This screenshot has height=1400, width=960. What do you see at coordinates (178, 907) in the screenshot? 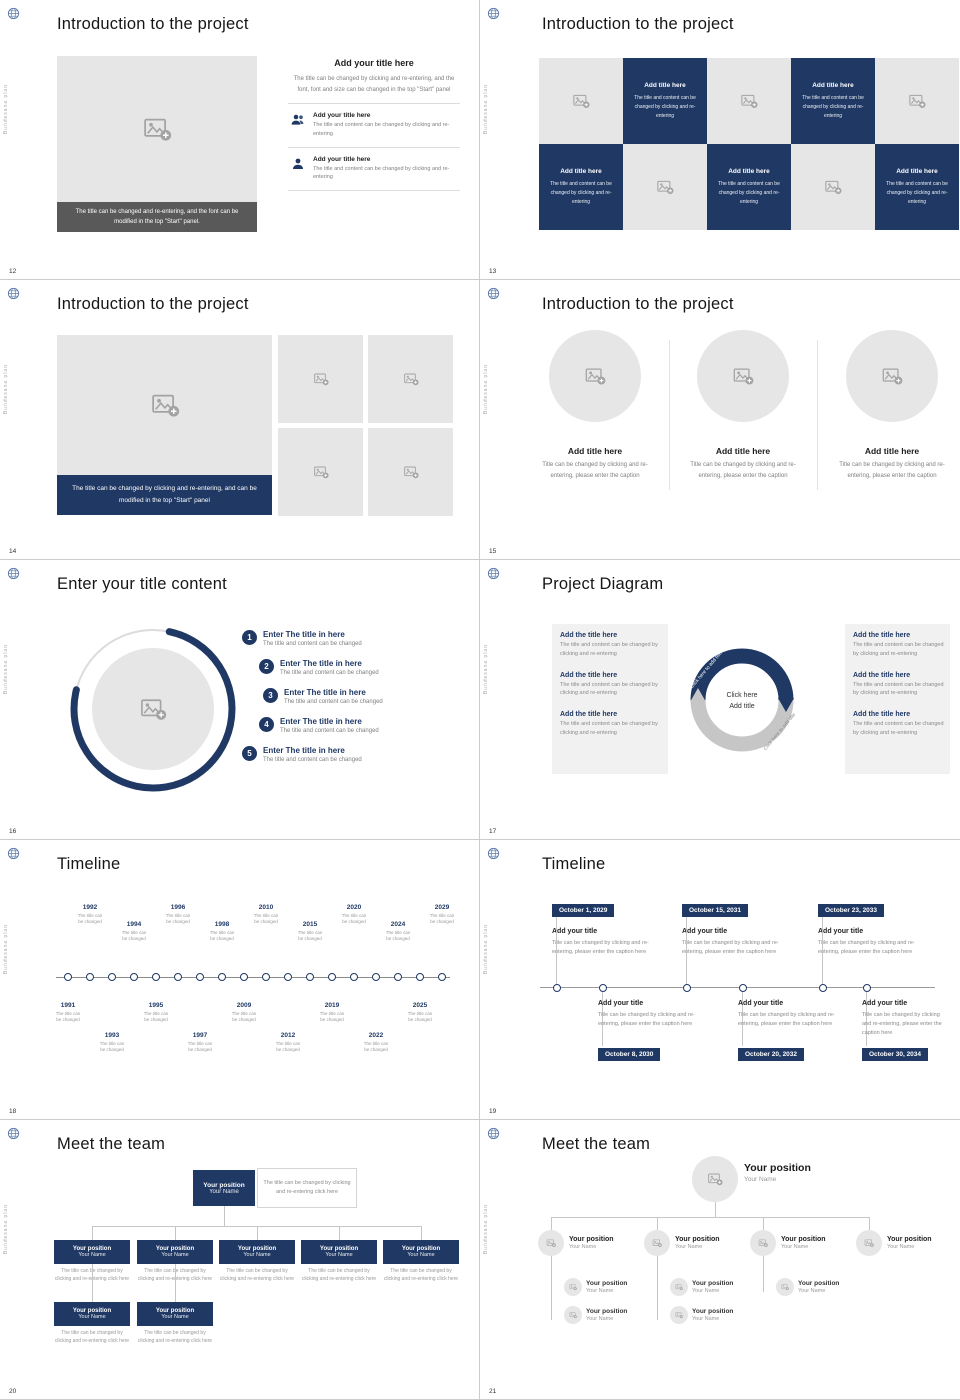
I see `year-label: 1996` at bounding box center [178, 907].